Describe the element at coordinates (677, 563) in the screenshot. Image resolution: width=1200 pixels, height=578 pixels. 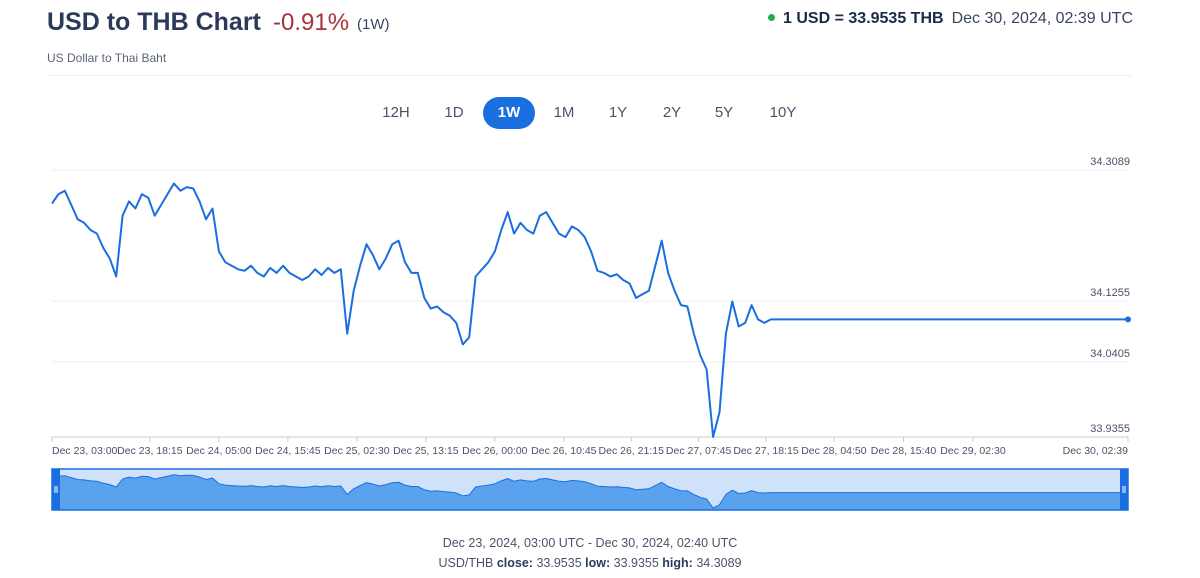
I see `high-label: high:` at that location.